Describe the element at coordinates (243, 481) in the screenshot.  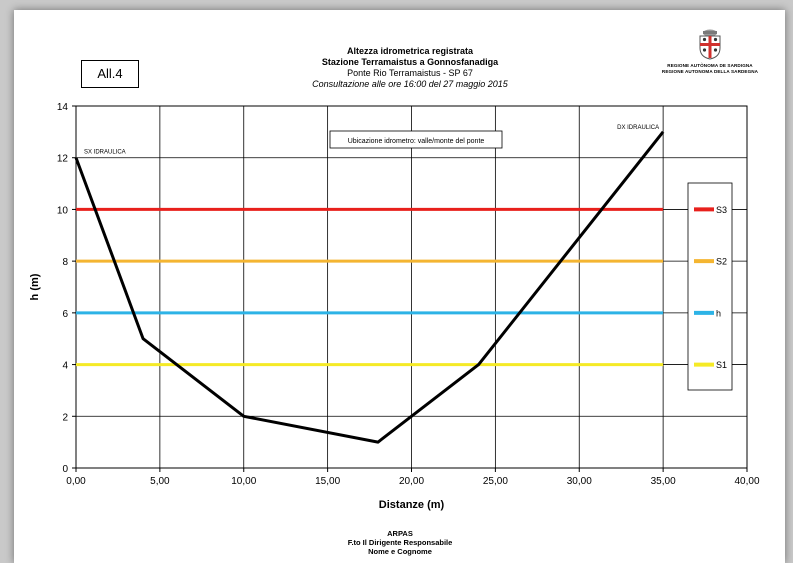
I see `x-tick-label: 10,00` at that location.